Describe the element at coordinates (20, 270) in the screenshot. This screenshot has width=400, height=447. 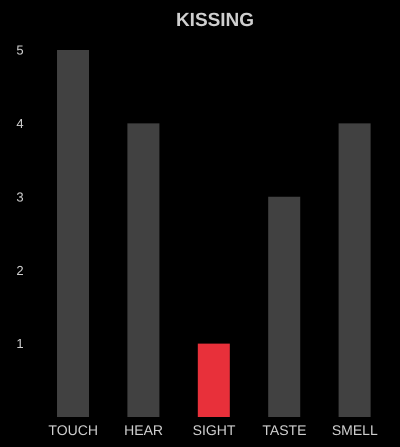
I see `y-tick-label: 2` at that location.